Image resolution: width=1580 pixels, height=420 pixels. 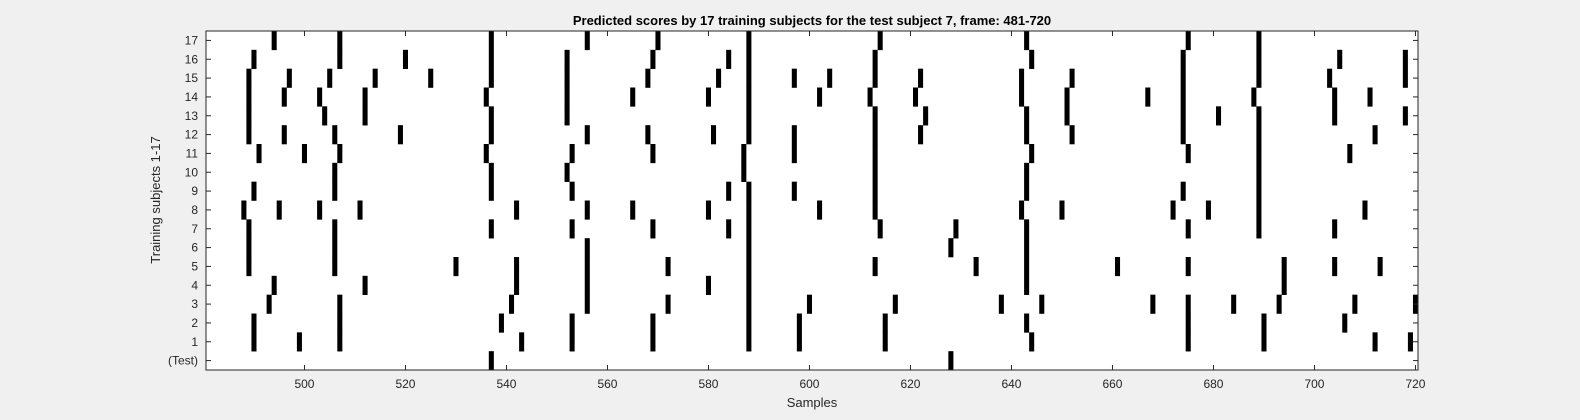 I want to click on x-tick-label: 600, so click(x=809, y=384).